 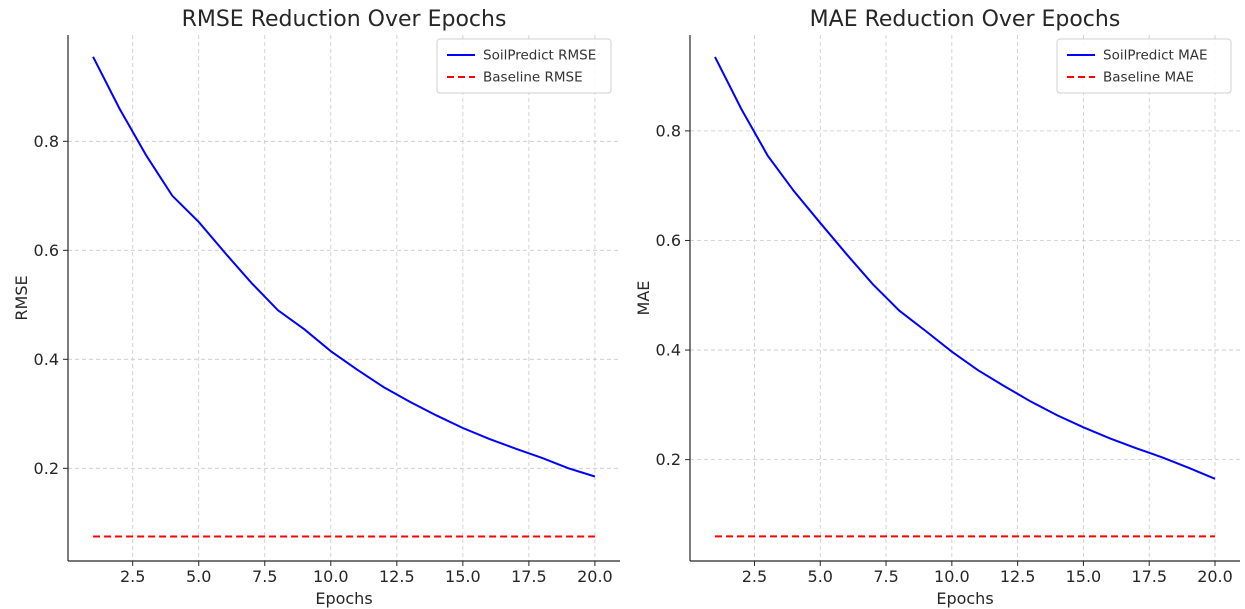 I want to click on legend-label: SoilPredict MAE, so click(x=1155, y=56).